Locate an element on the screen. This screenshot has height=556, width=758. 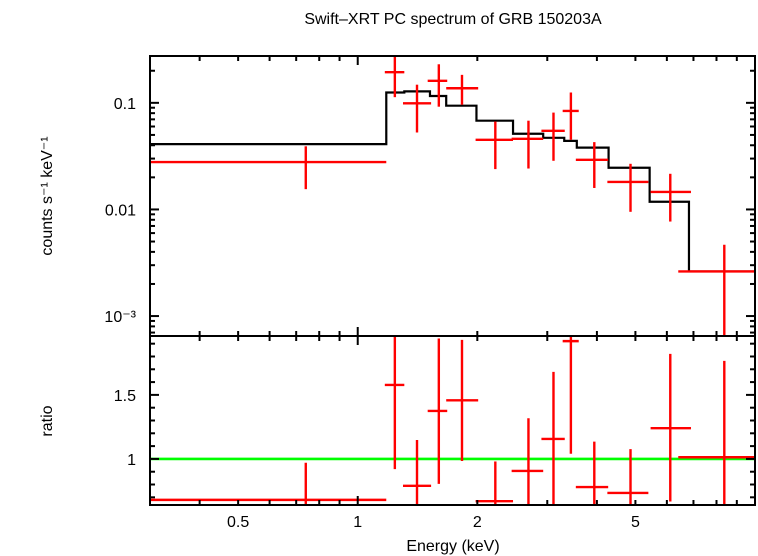
y-tick-label: 10⁻³ is located at coordinates (120, 317).